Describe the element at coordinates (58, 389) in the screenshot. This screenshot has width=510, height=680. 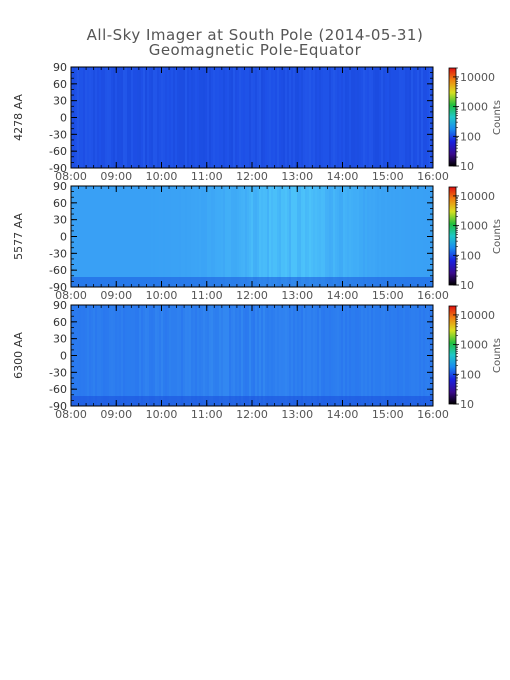
I see `y-tick-label: -60` at that location.